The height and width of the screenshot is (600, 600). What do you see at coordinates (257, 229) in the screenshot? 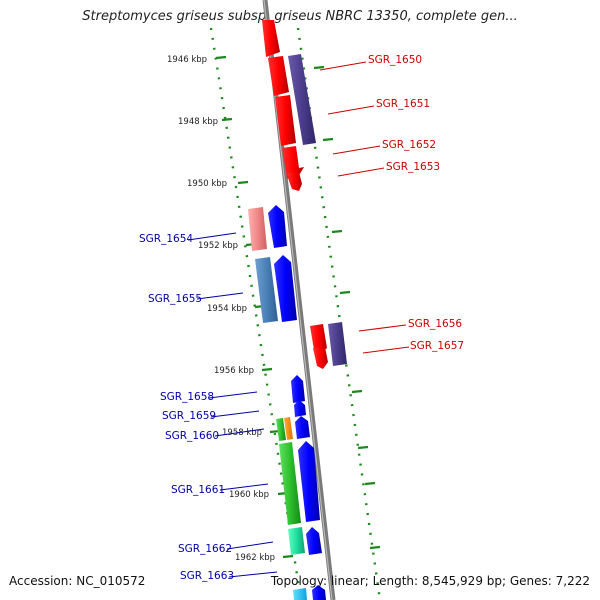
I see `gene-SGR_1654-pink` at bounding box center [257, 229].